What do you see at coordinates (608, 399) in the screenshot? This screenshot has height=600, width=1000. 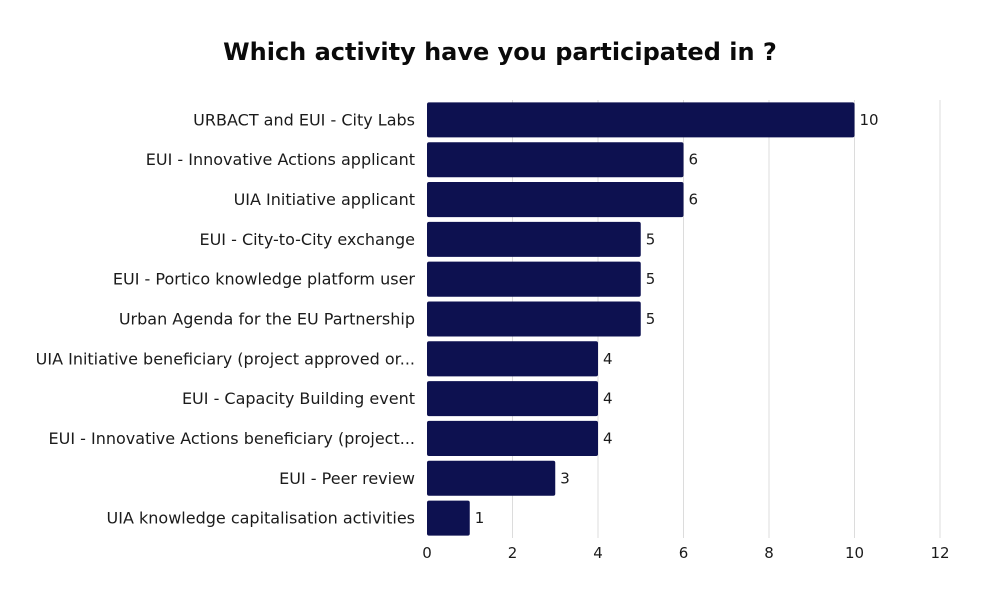 I see `value-label-7: 4` at bounding box center [608, 399].